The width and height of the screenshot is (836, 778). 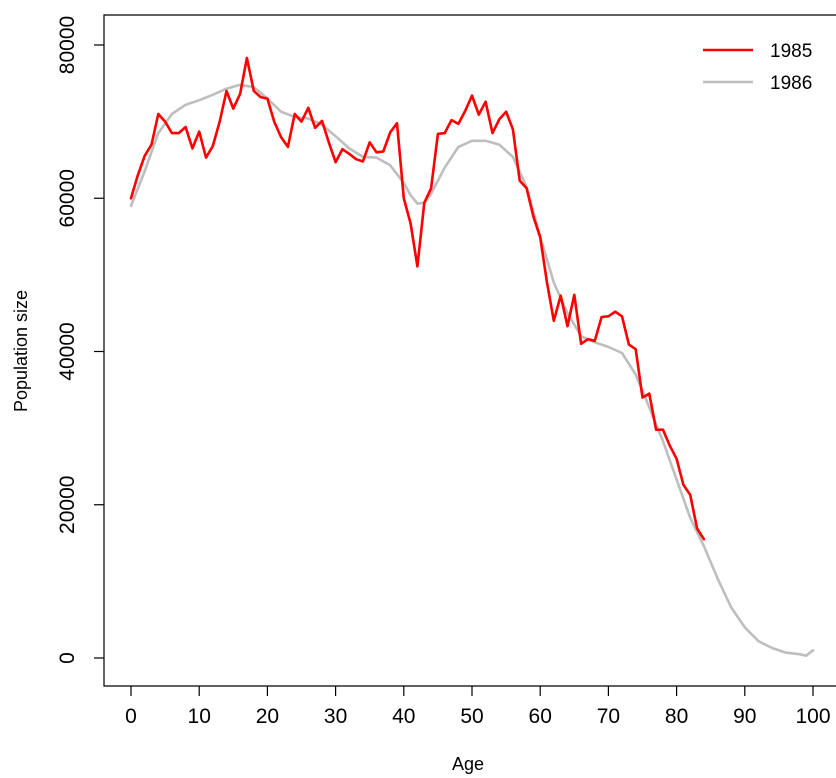 What do you see at coordinates (335, 716) in the screenshot?
I see `x-tick-label: 30` at bounding box center [335, 716].